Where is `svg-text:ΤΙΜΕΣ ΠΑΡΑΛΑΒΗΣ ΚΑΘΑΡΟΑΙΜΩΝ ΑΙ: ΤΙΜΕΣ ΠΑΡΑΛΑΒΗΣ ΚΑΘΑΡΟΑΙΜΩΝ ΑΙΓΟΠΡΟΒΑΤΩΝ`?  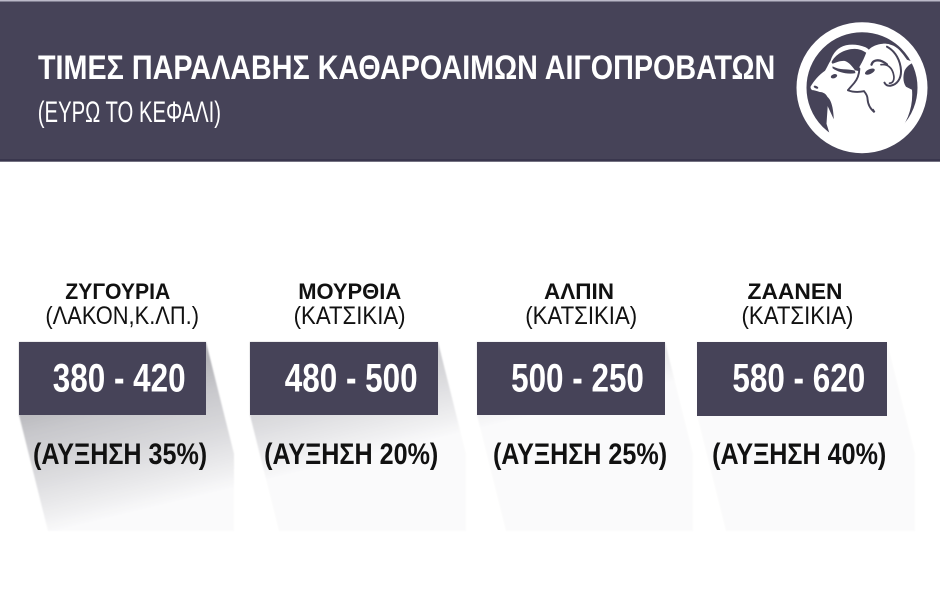 svg-text:ΤΙΜΕΣ ΠΑΡΑΛΑΒΗΣ ΚΑΘΑΡΟΑΙΜΩΝ ΑΙ: ΤΙΜΕΣ ΠΑΡΑΛΑΒΗΣ ΚΑΘΑΡΟΑΙΜΩΝ ΑΙΓΟΠΡΟΒΑΤΩΝ is located at coordinates (406, 68).